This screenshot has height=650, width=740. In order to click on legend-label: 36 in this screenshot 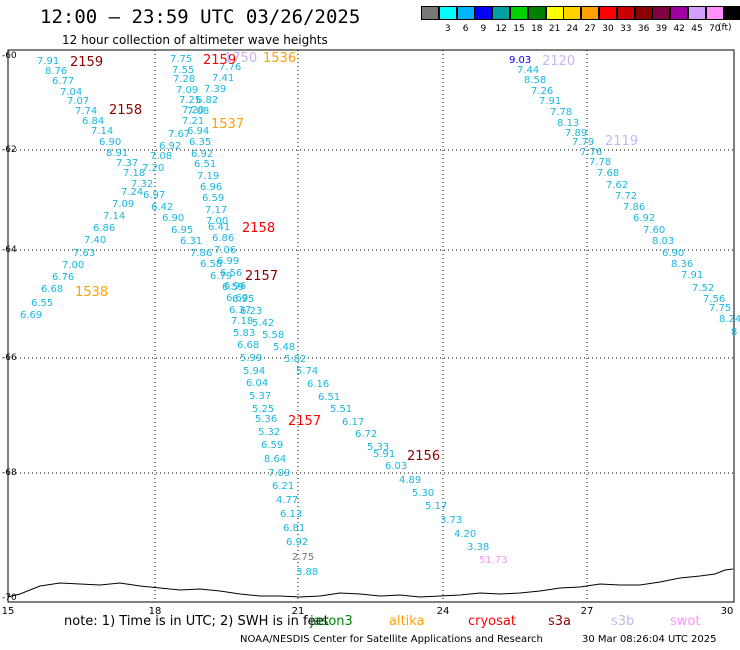, I will do `click(643, 29)`.